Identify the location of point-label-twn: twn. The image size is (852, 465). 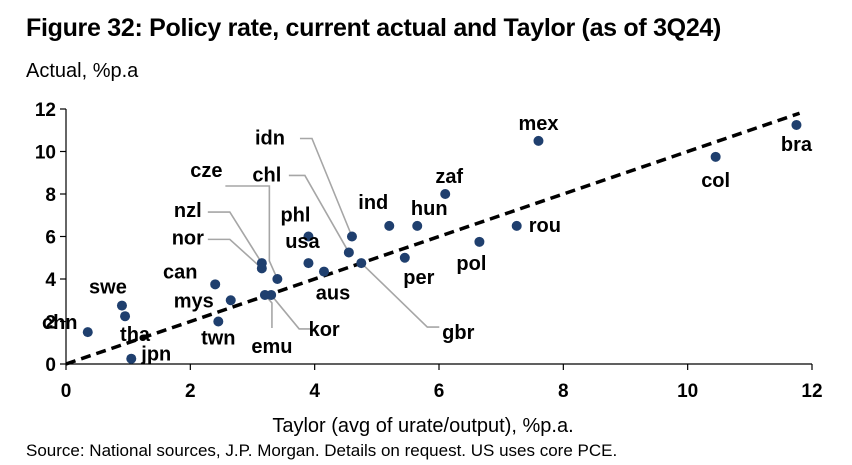
(218, 339).